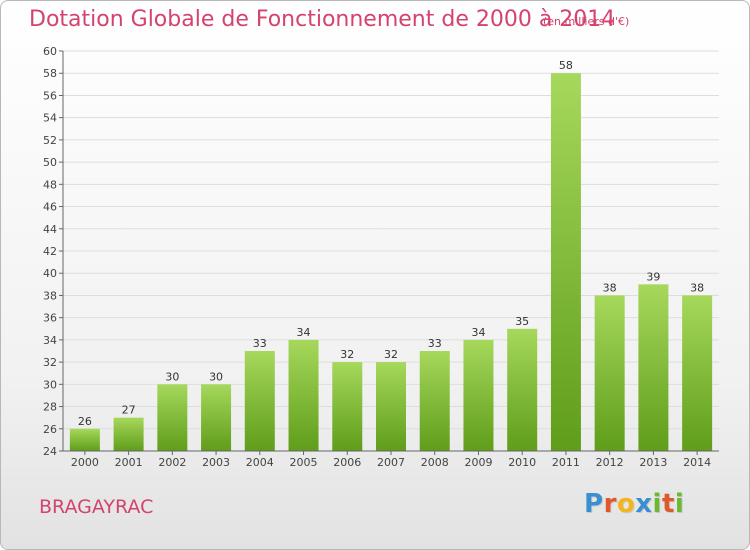  I want to click on x-tick-label: 2001, so click(129, 462).